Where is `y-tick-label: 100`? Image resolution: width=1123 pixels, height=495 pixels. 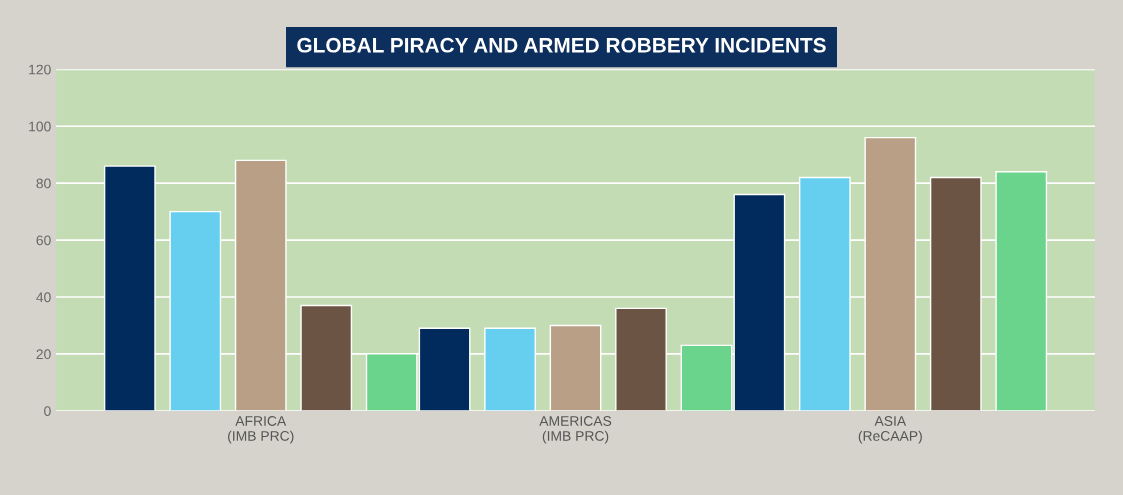
y-tick-label: 100 is located at coordinates (40, 126).